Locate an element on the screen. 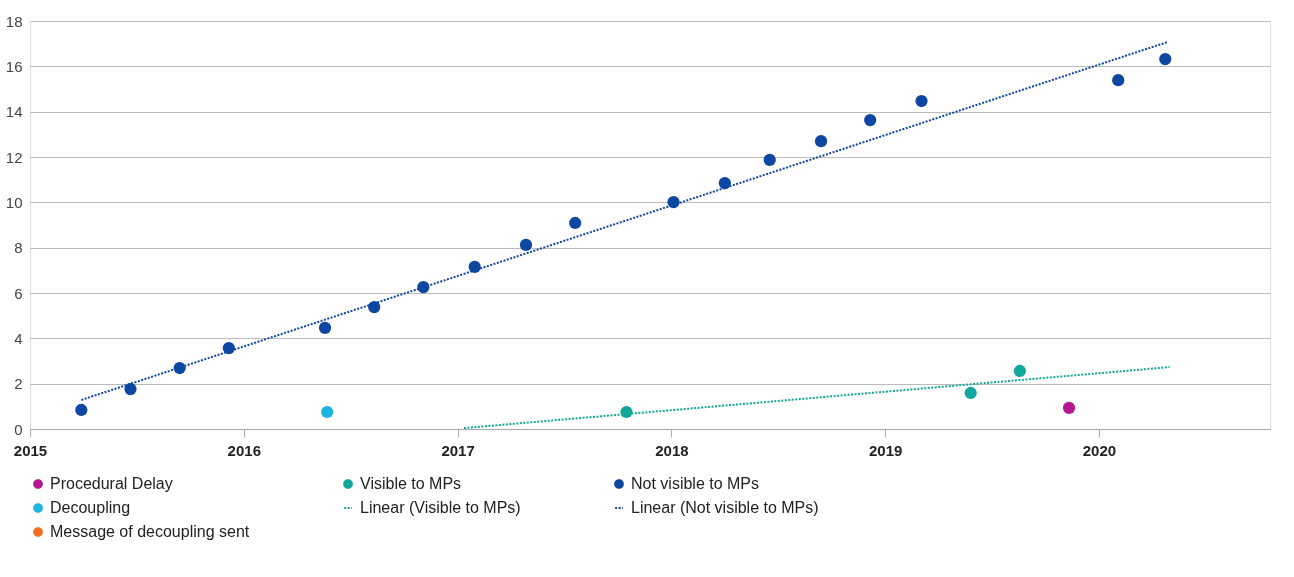 This screenshot has height=577, width=1294. x-tick-label: 2020 is located at coordinates (1099, 450).